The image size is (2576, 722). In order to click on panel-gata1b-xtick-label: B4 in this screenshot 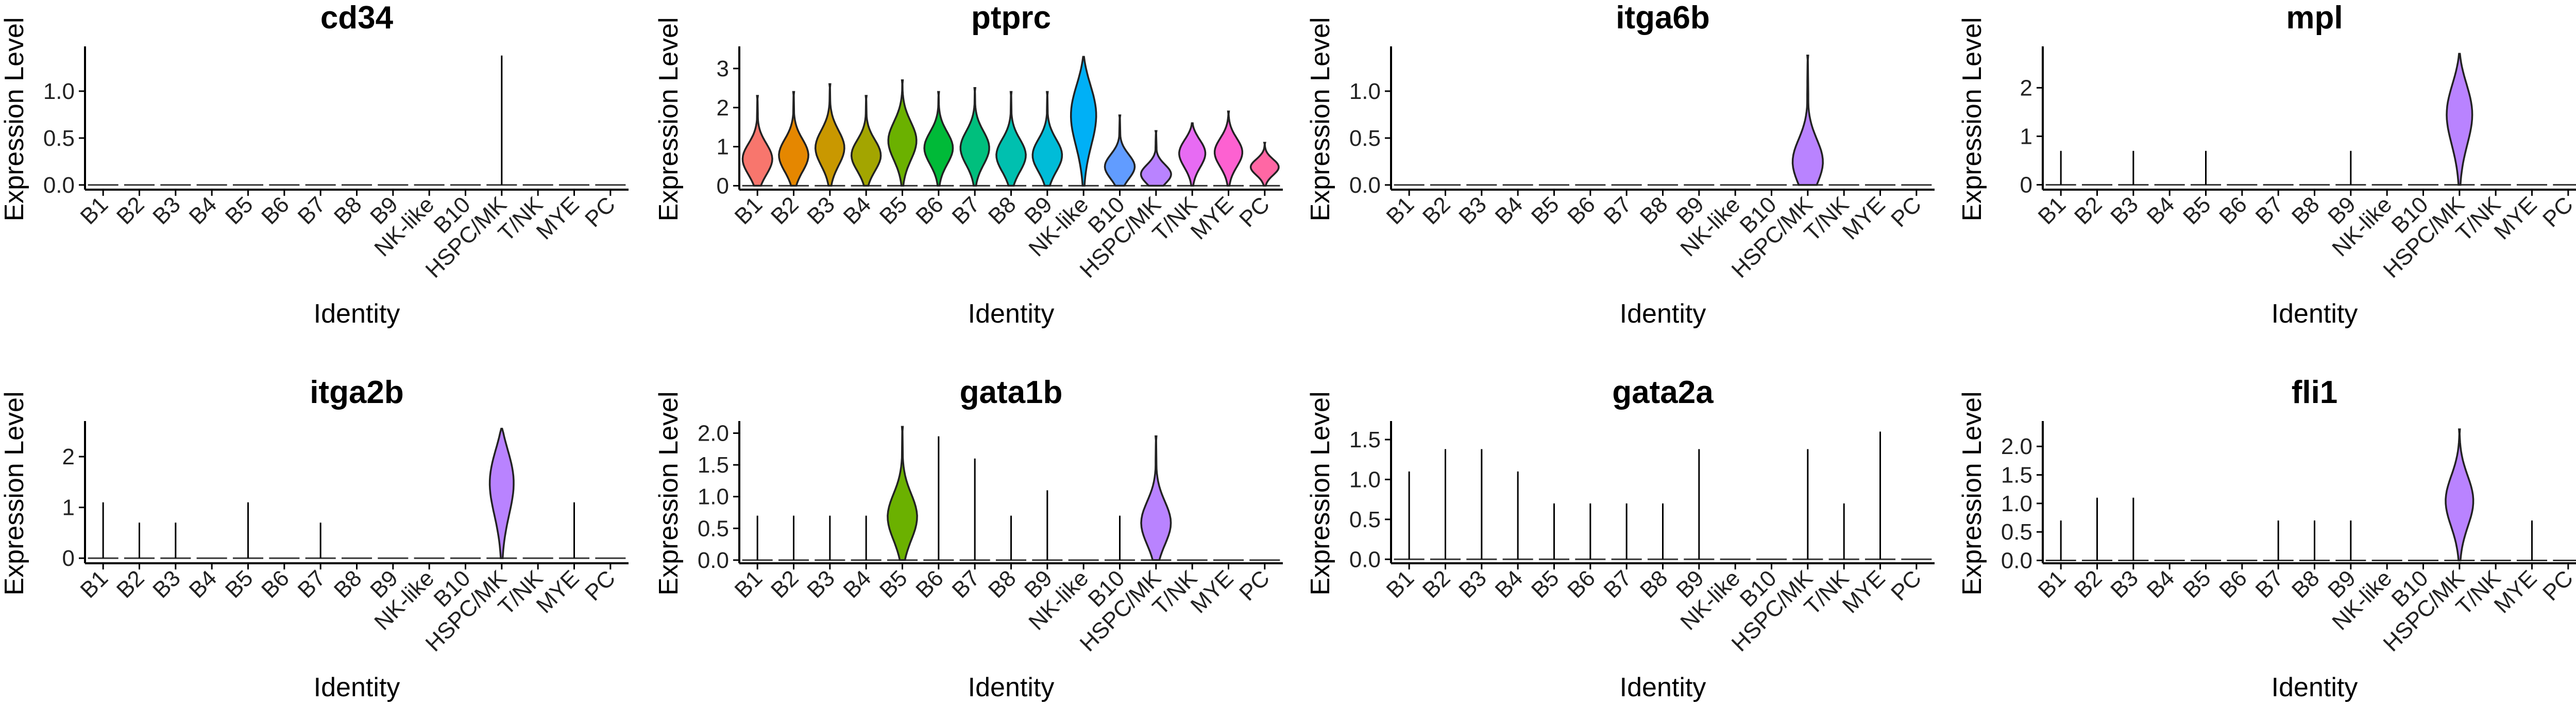, I will do `click(857, 584)`.